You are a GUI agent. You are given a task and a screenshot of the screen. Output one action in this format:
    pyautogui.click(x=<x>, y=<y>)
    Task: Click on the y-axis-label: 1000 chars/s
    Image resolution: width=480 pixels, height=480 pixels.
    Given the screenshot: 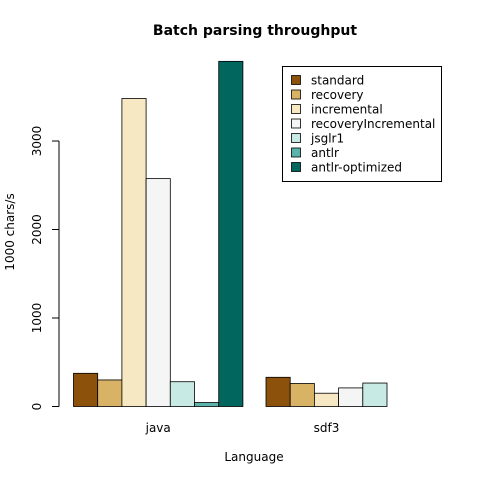 What is the action you would take?
    pyautogui.click(x=10, y=231)
    